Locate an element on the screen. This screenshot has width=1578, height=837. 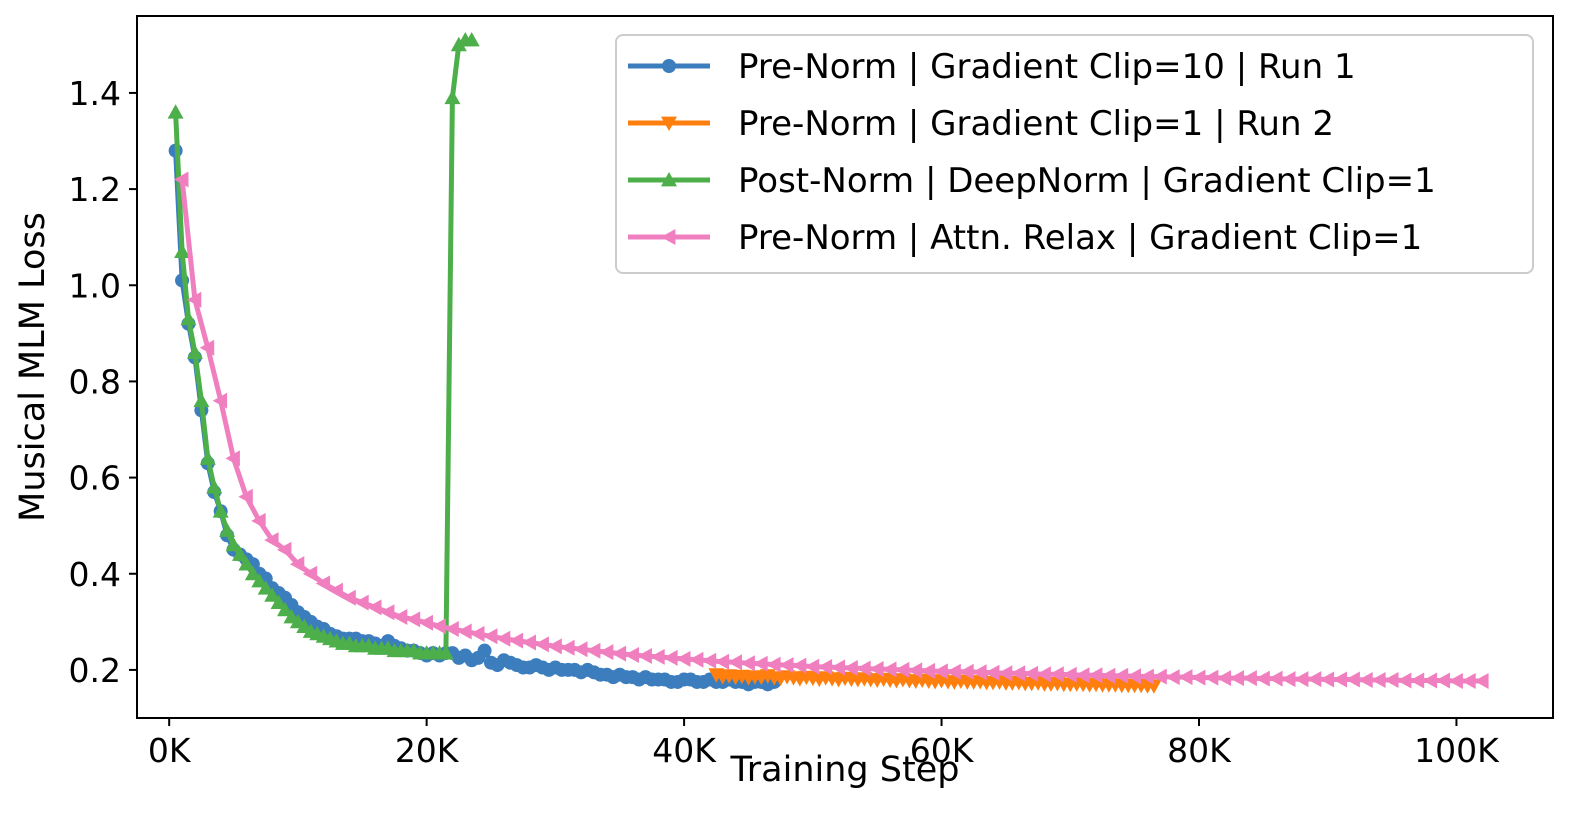
x-tick-label: 20K is located at coordinates (427, 750).